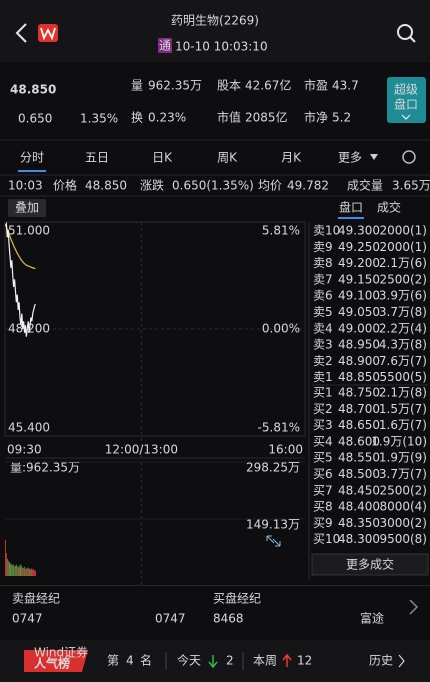 The height and width of the screenshot is (682, 430). Describe the element at coordinates (411, 186) in the screenshot. I see `info-value: 3.65万` at that location.